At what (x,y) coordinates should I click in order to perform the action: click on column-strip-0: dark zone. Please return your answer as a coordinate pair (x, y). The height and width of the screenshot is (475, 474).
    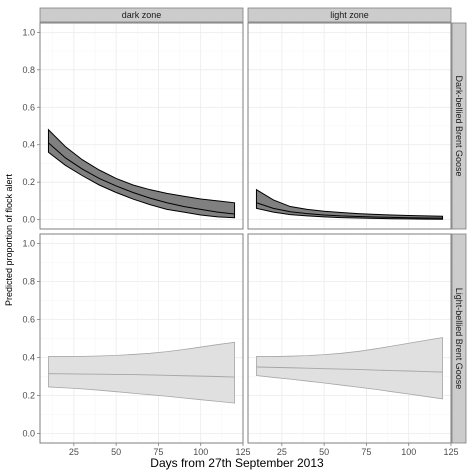
    Looking at the image, I should click on (141, 15).